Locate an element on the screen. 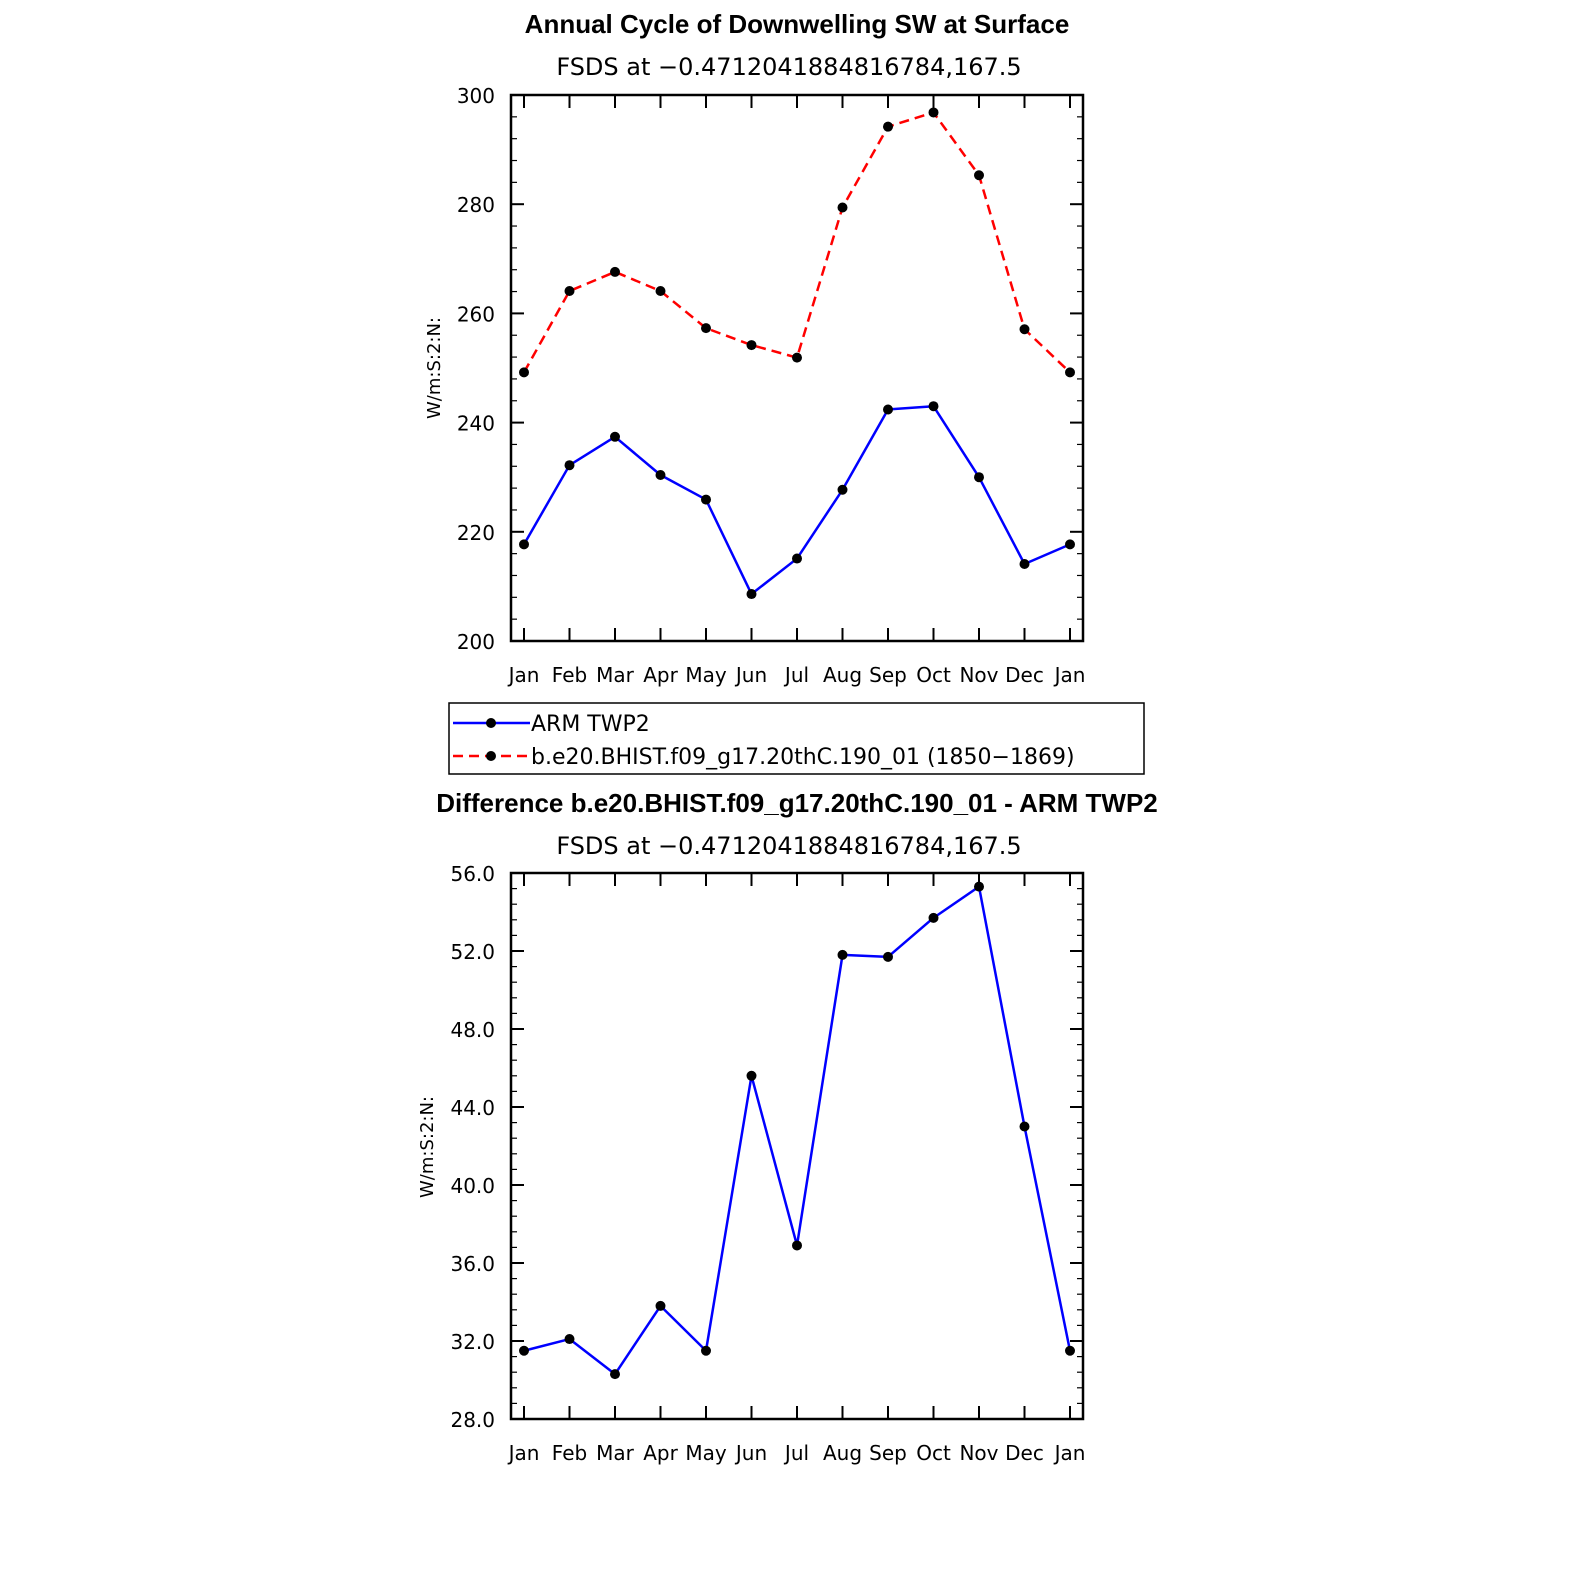 This screenshot has width=1574, height=1574. plot-frame is located at coordinates (797, 1146).